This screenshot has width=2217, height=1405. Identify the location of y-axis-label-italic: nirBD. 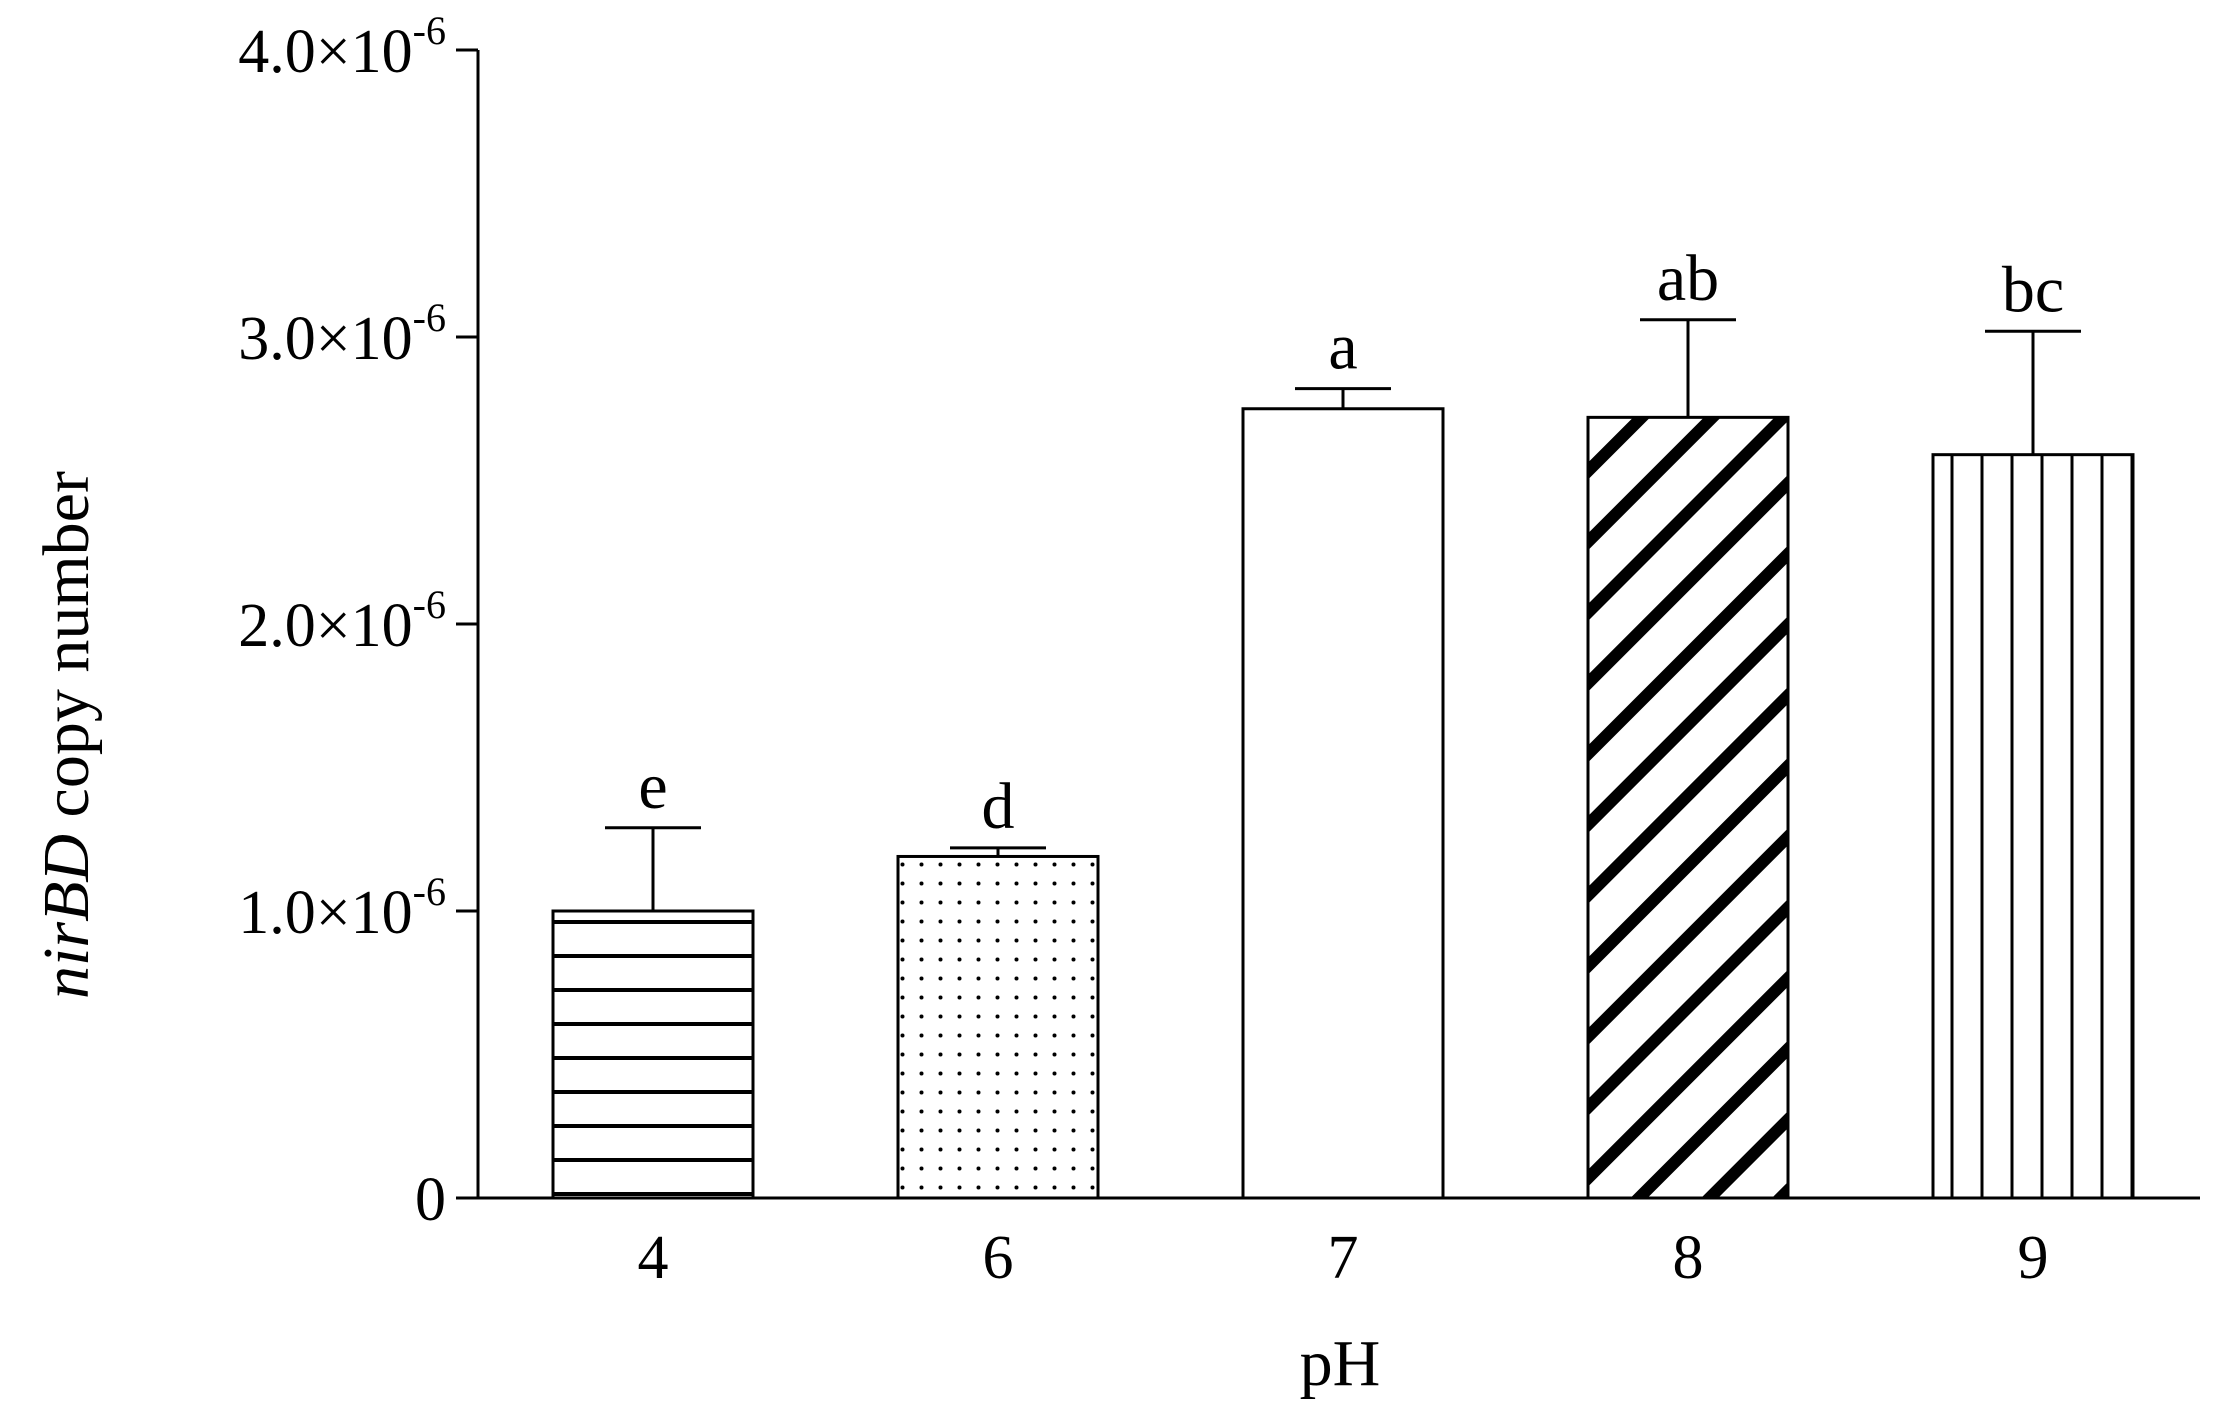
(66, 916).